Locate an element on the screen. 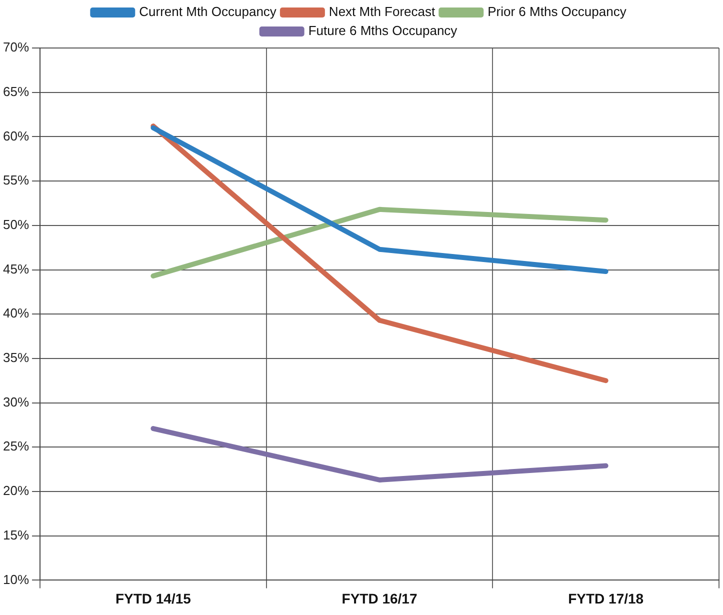 The image size is (723, 615). y-tick-label: 20% is located at coordinates (16, 490).